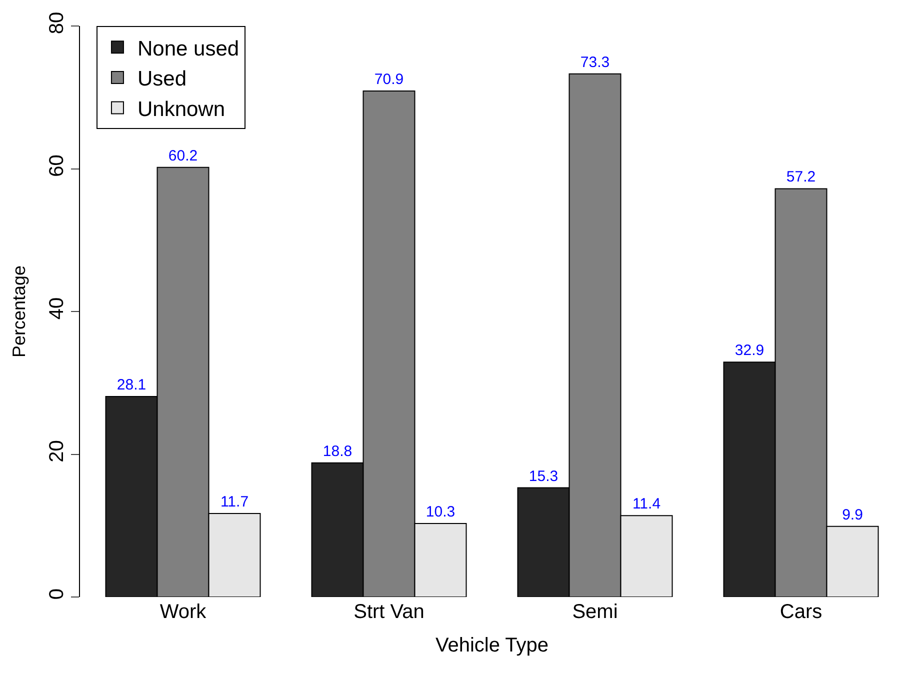  Describe the element at coordinates (188, 48) in the screenshot. I see `legend-label: None used` at that location.